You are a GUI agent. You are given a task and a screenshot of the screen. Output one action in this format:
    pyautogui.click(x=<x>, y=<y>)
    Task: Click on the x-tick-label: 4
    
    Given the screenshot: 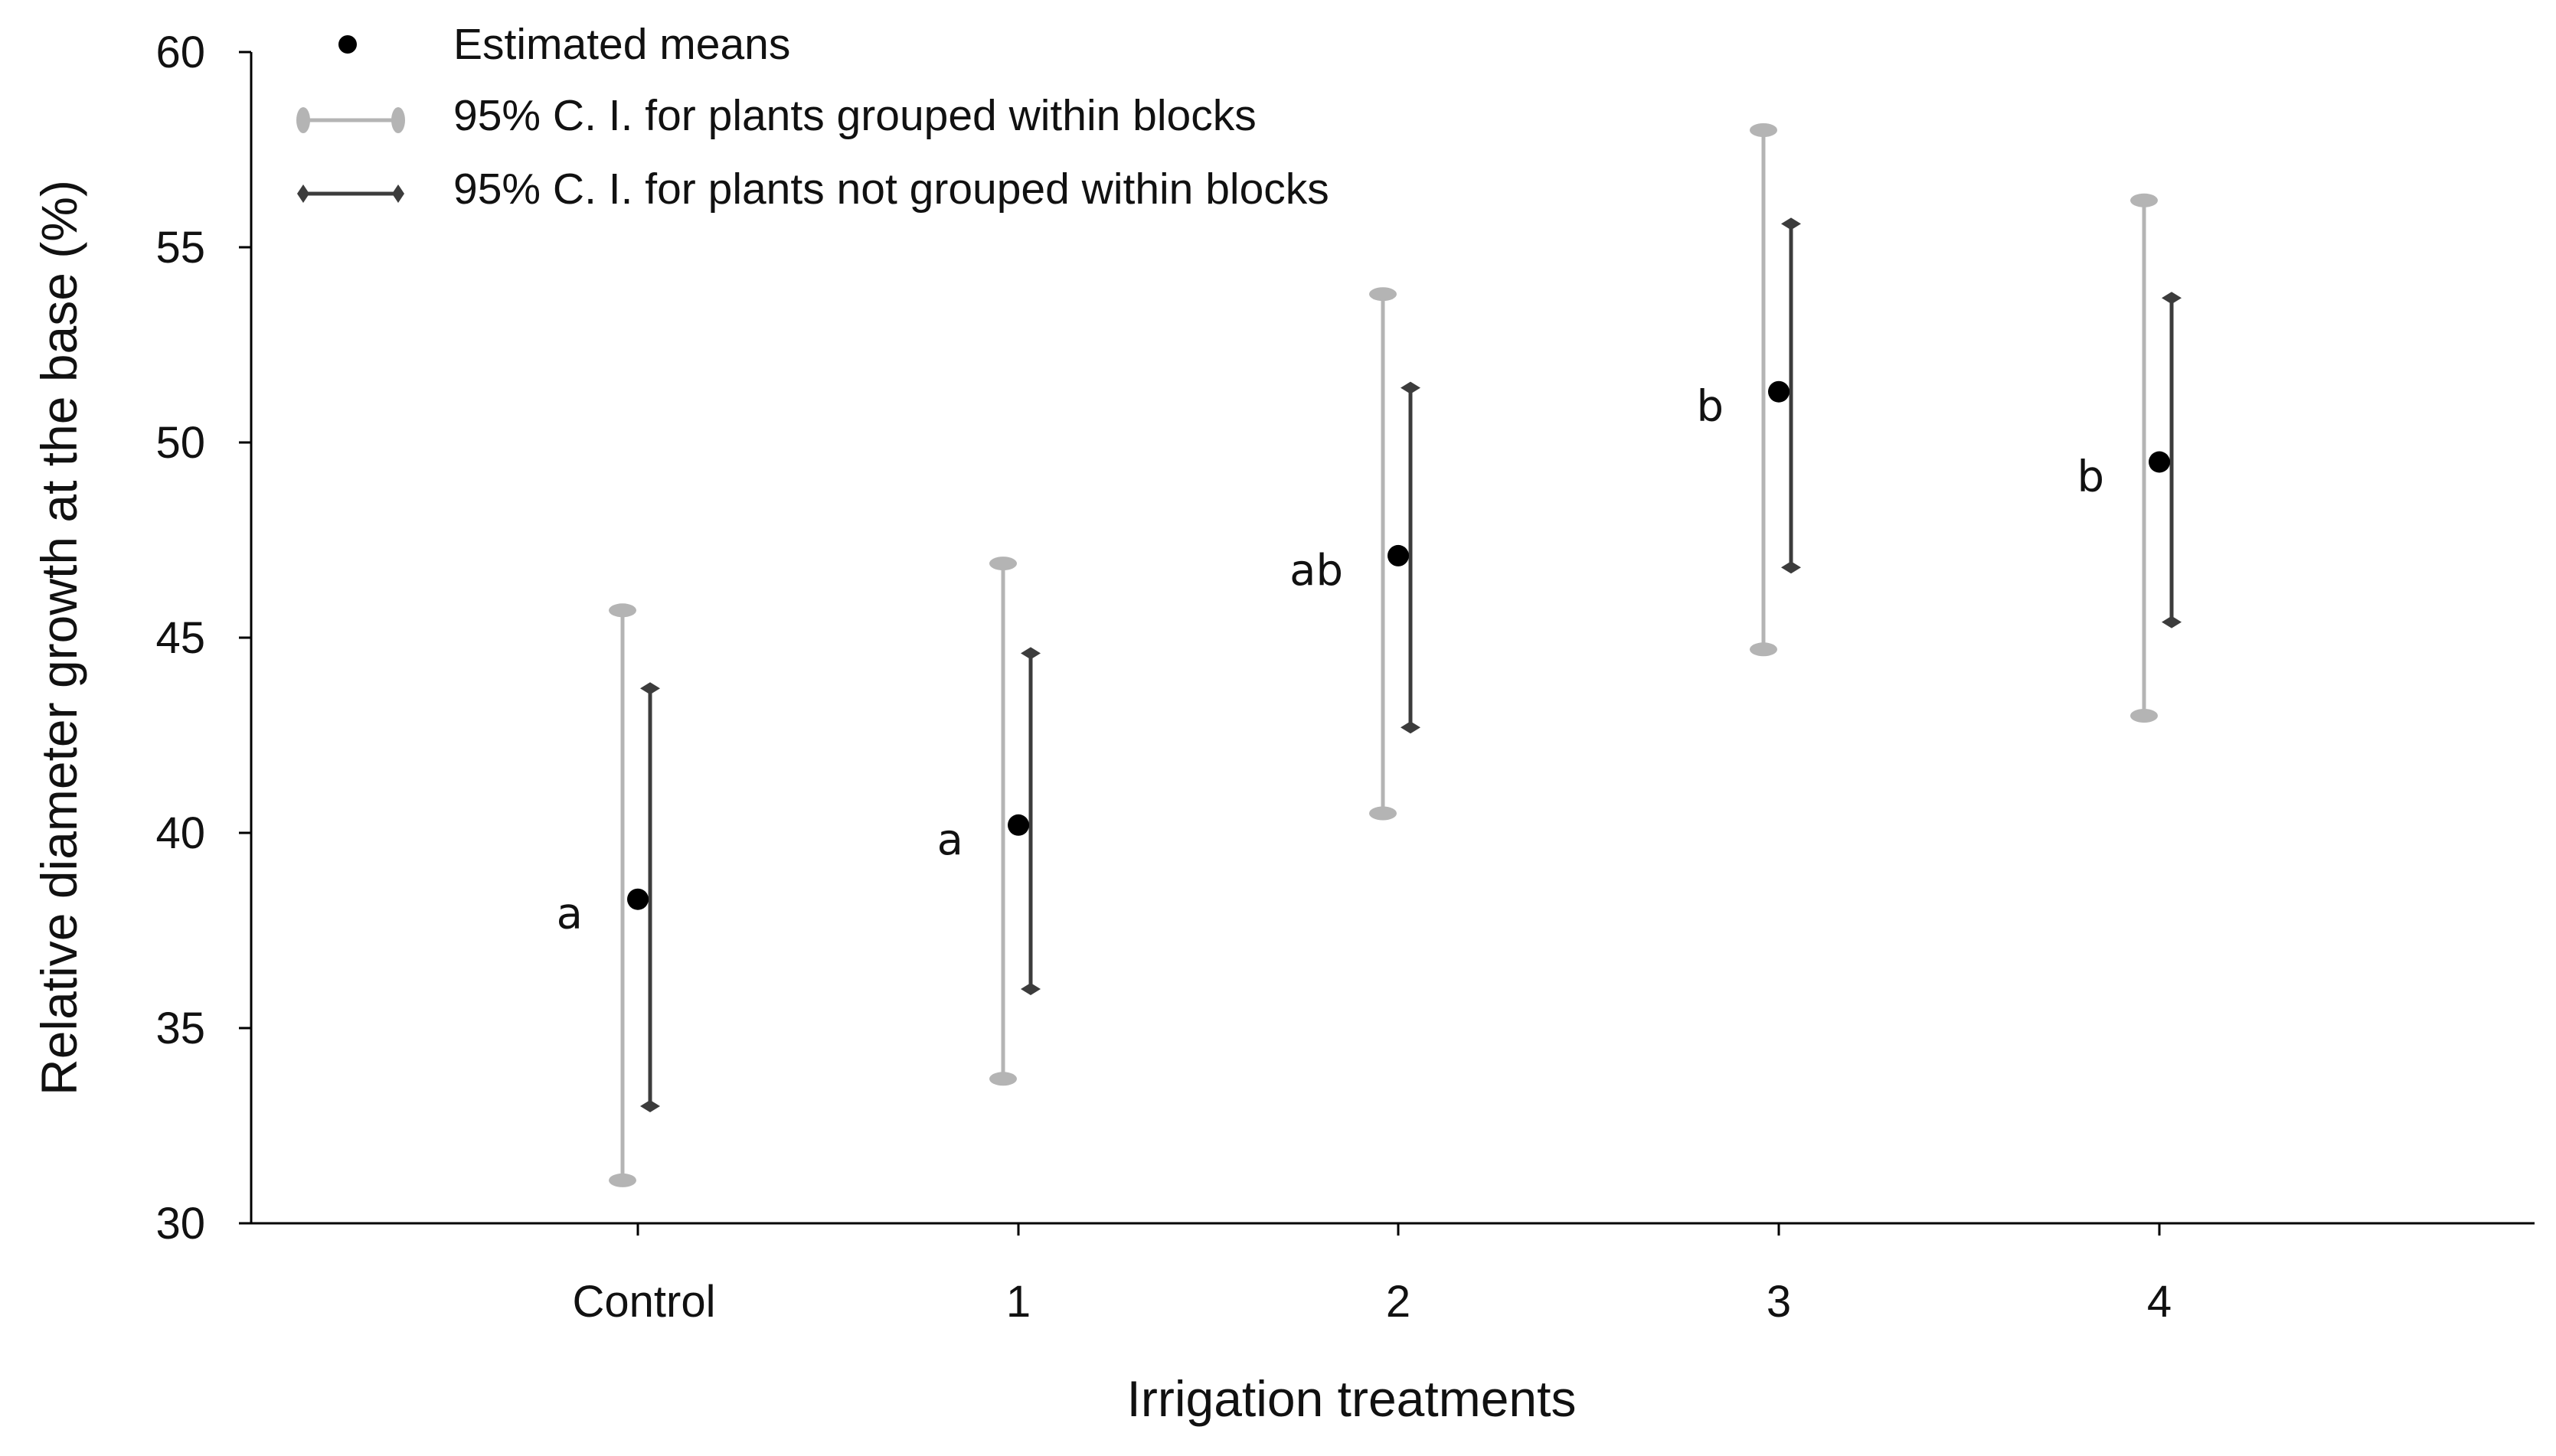 What is the action you would take?
    pyautogui.click(x=2159, y=1302)
    